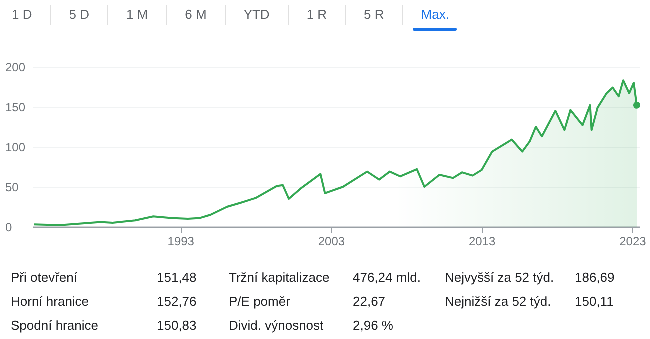 This screenshot has width=650, height=339. Describe the element at coordinates (277, 326) in the screenshot. I see `text: Divid. výnosnost` at that location.